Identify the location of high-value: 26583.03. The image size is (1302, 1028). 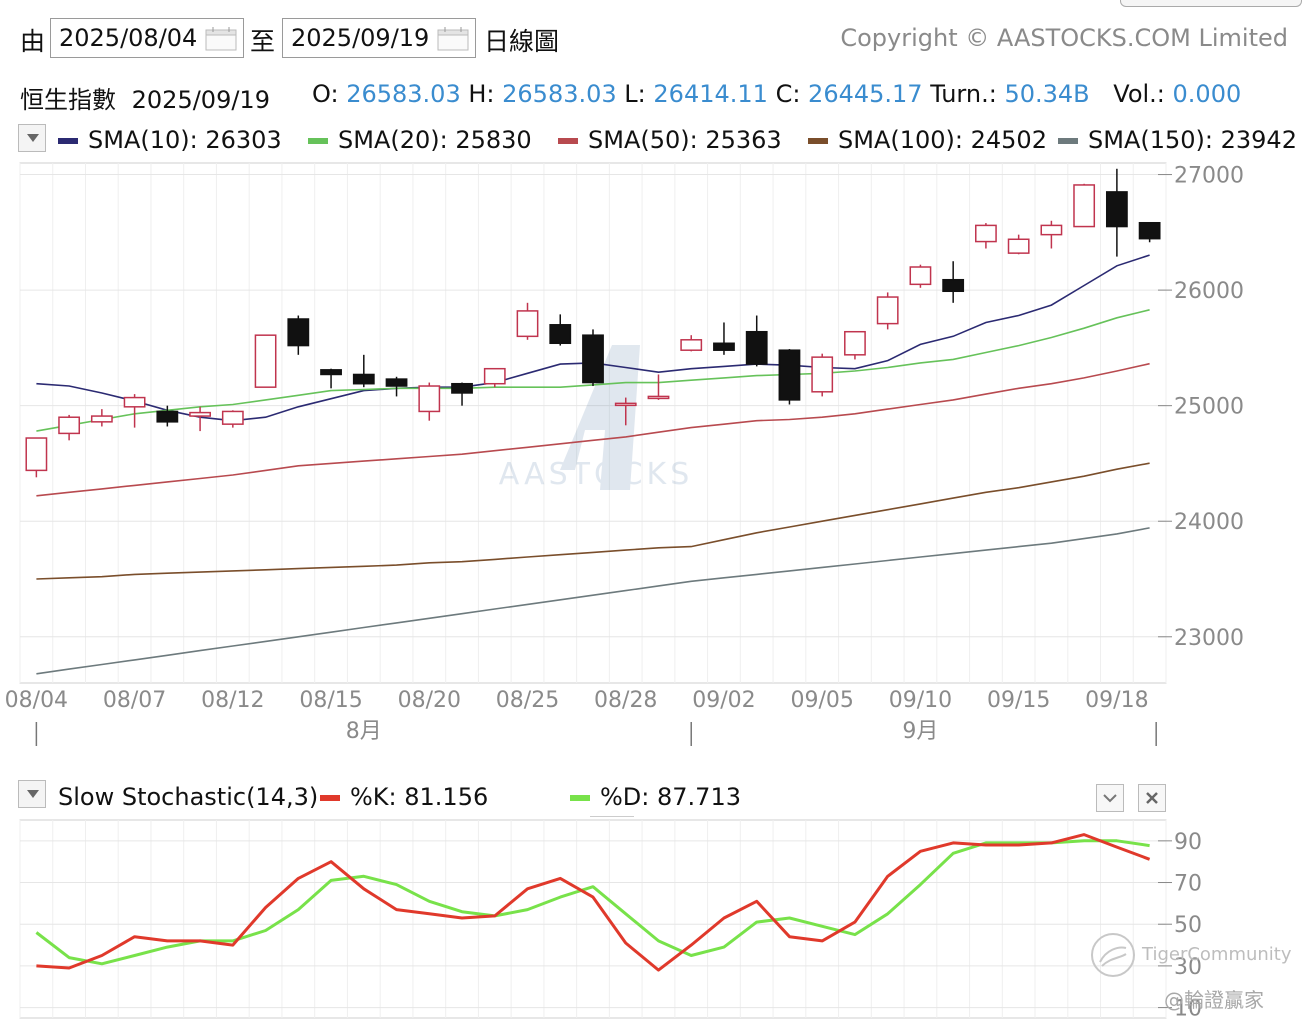
(559, 94).